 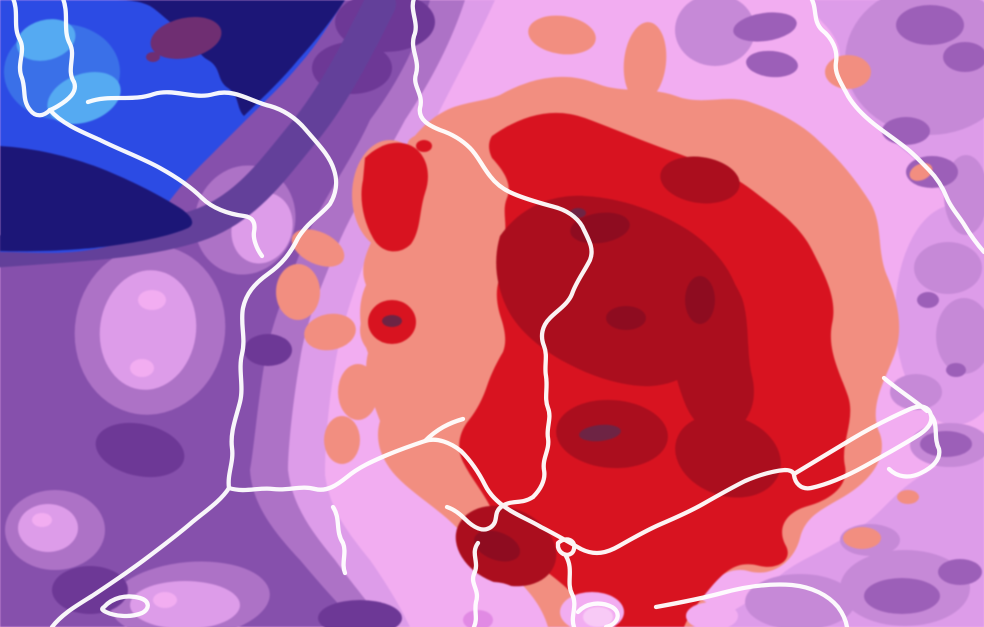 What do you see at coordinates (184, 39) in the screenshot?
I see `contour-patch-plum` at bounding box center [184, 39].